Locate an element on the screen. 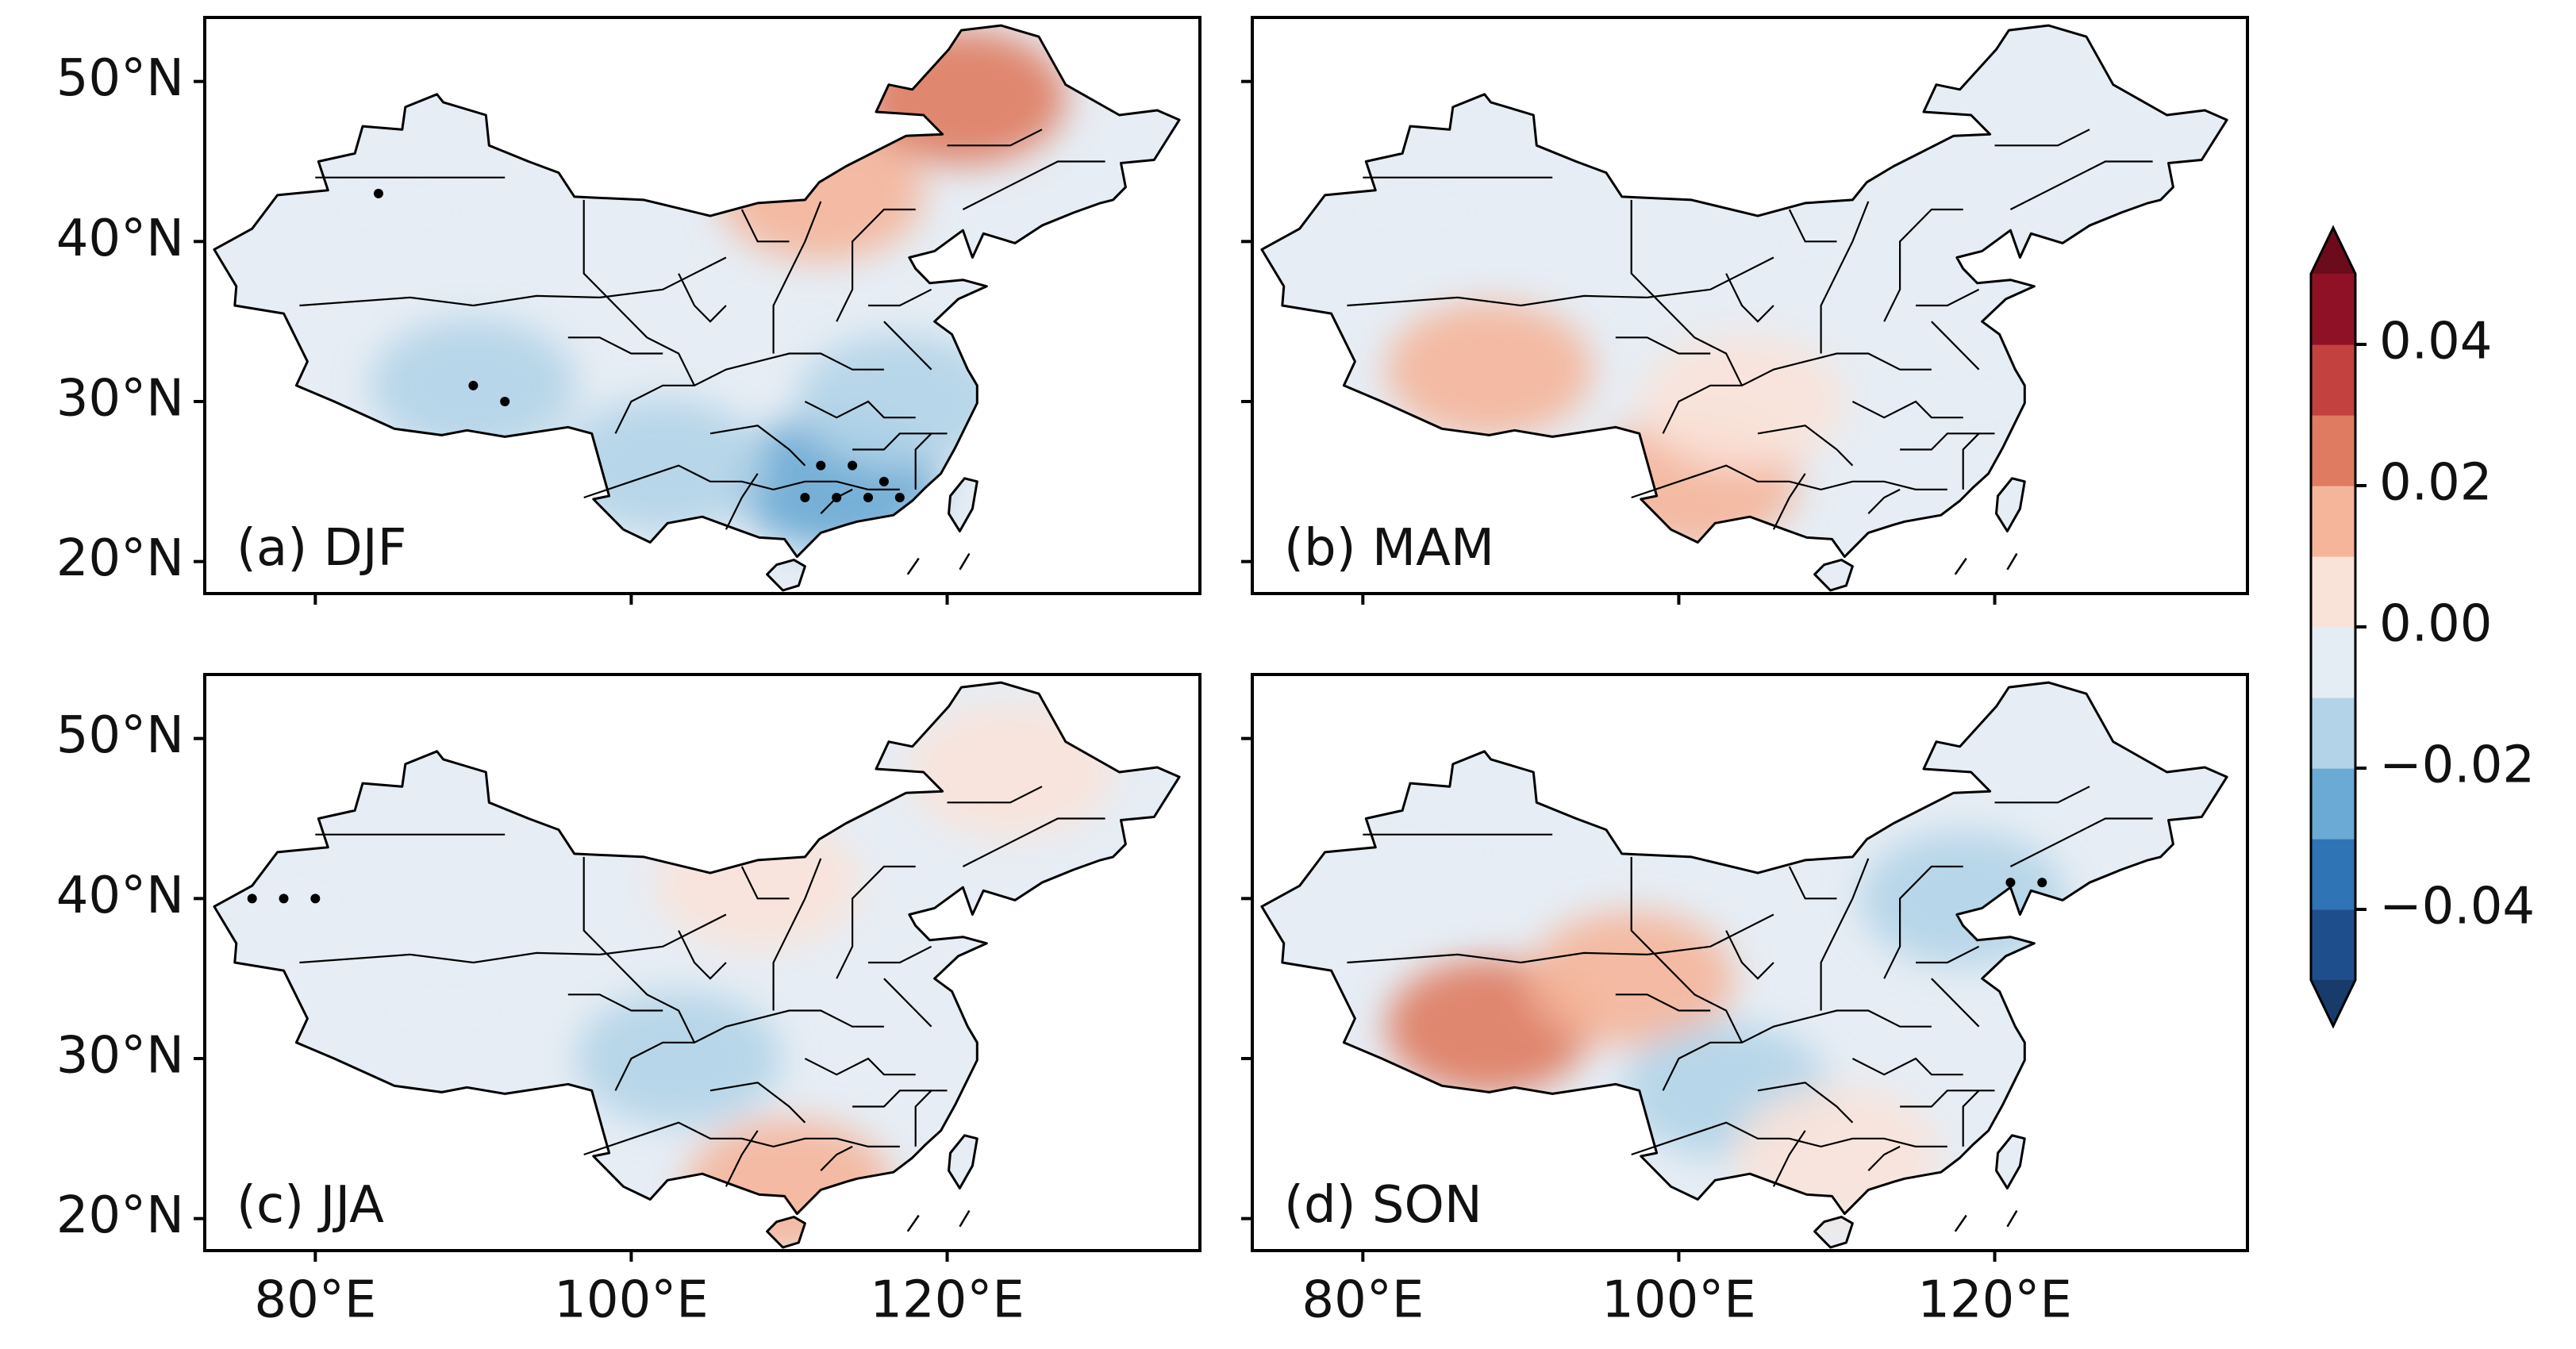 Image resolution: width=2576 pixels, height=1349 pixels. x-axis-bottom: 80°E 80°E 100°E 100°E 120°E 120°E is located at coordinates (1163, 1290).